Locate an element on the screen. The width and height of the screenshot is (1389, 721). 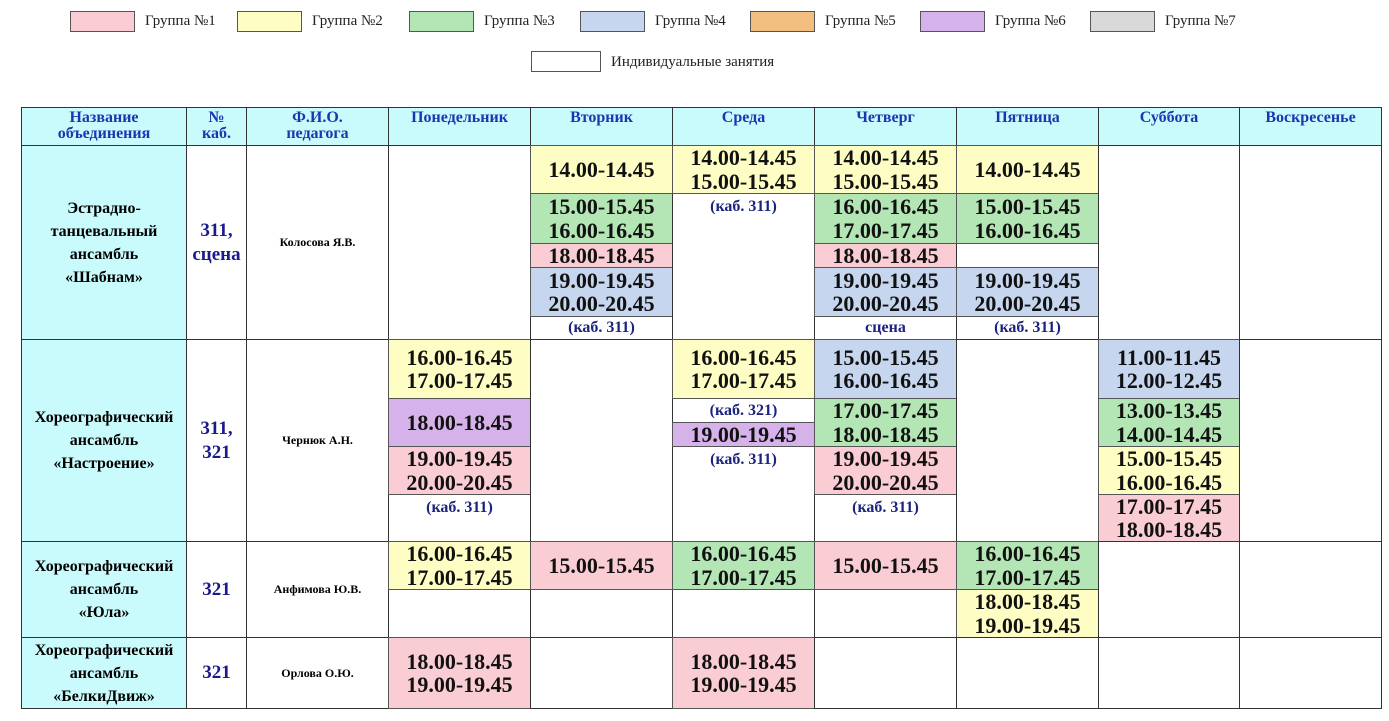
name-text: Хореографический is located at coordinates (104, 417).